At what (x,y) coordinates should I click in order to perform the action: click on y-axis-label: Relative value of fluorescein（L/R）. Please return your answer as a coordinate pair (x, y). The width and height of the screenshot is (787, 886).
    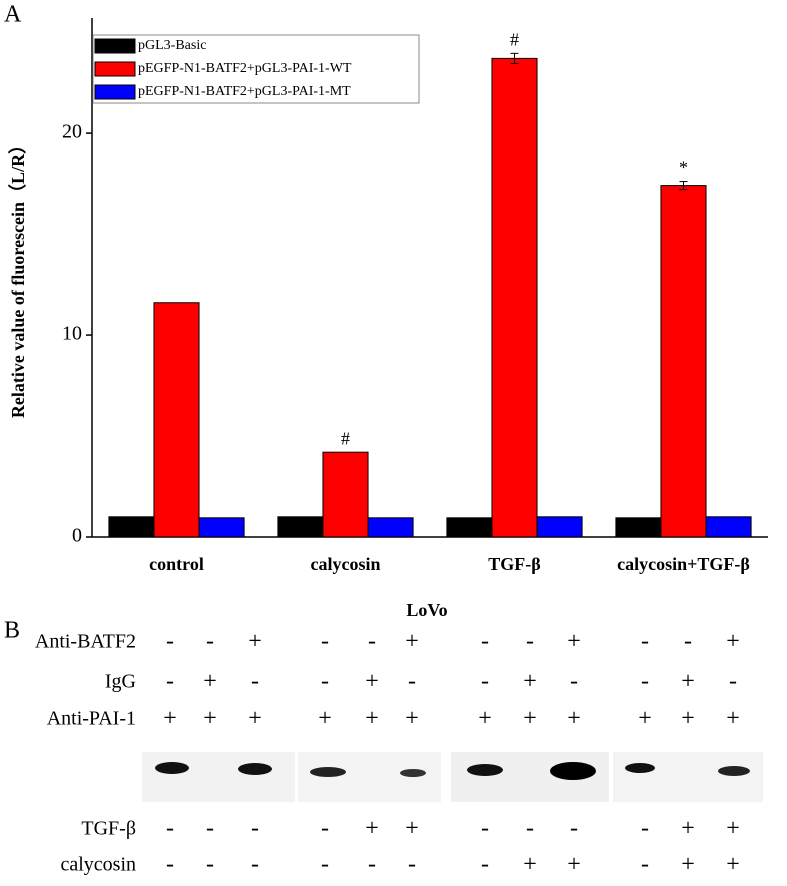
    Looking at the image, I should click on (18, 277).